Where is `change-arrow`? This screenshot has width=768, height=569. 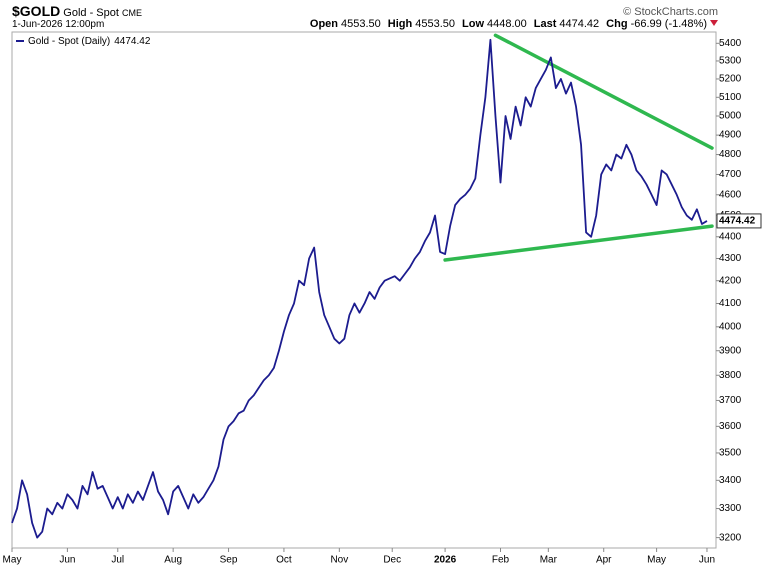 change-arrow is located at coordinates (714, 23).